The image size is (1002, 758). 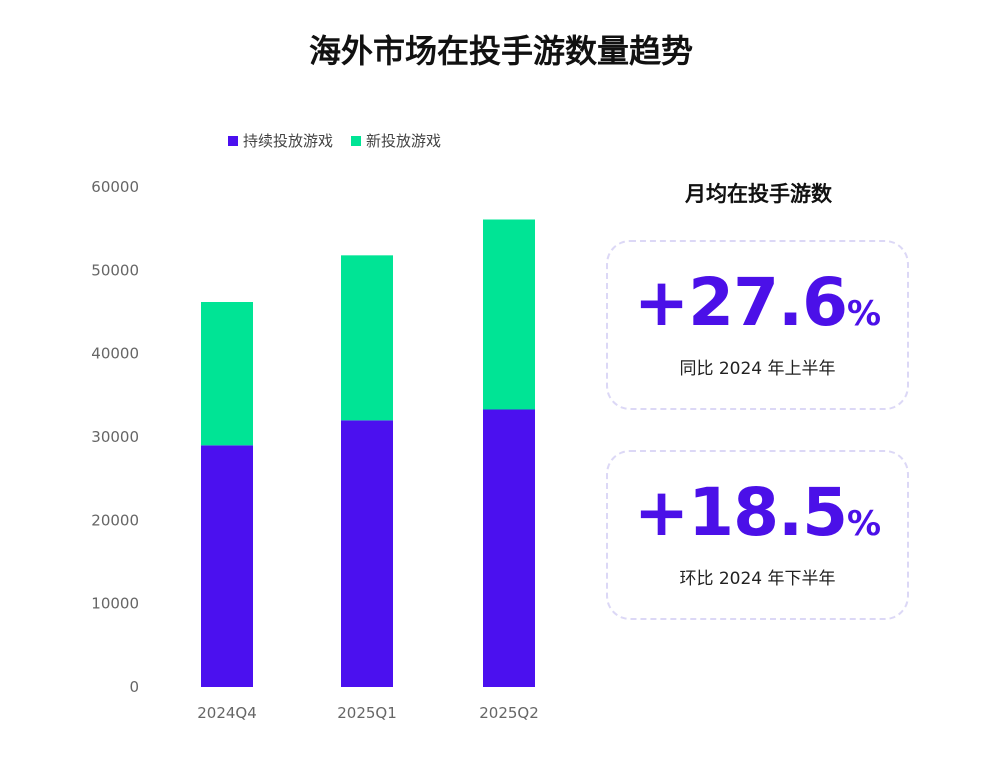 I want to click on stat-card-qoq: +18.5% 环比 2024 年下半年, so click(x=757, y=535).